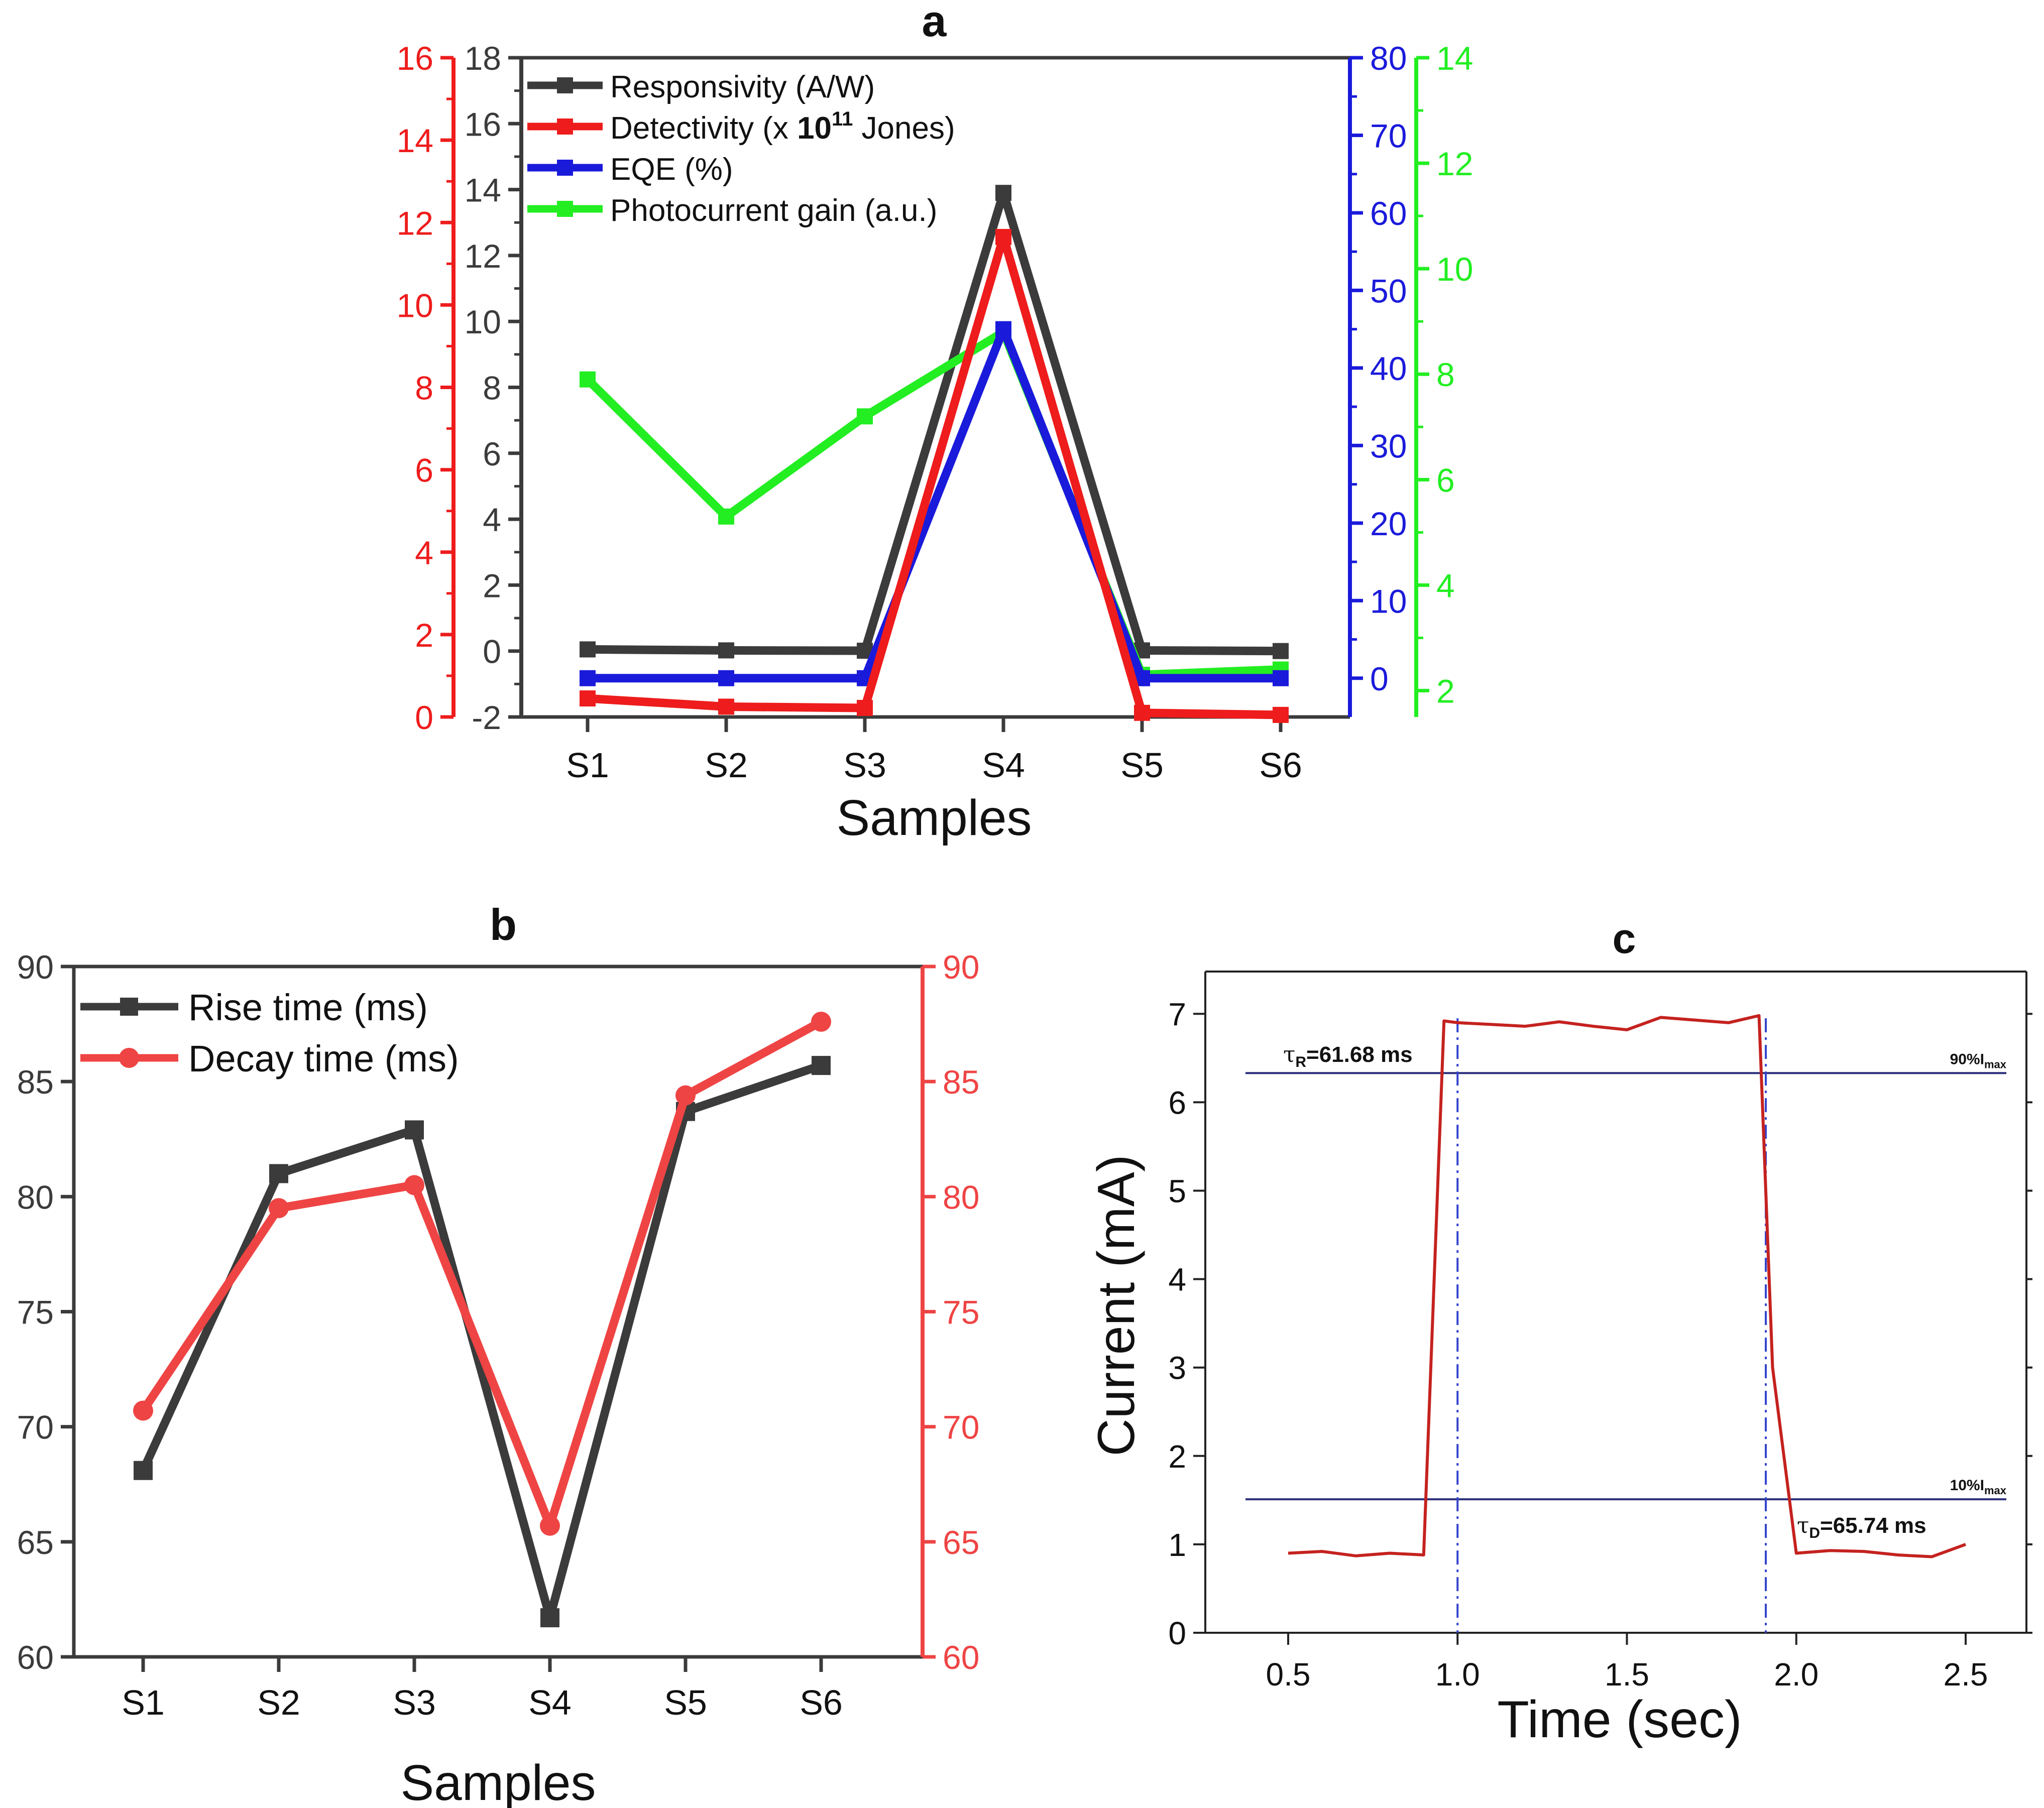 This screenshot has height=1808, width=2044. What do you see at coordinates (1967, 1059) in the screenshot?
I see `threshold-label-main: 90%I` at bounding box center [1967, 1059].